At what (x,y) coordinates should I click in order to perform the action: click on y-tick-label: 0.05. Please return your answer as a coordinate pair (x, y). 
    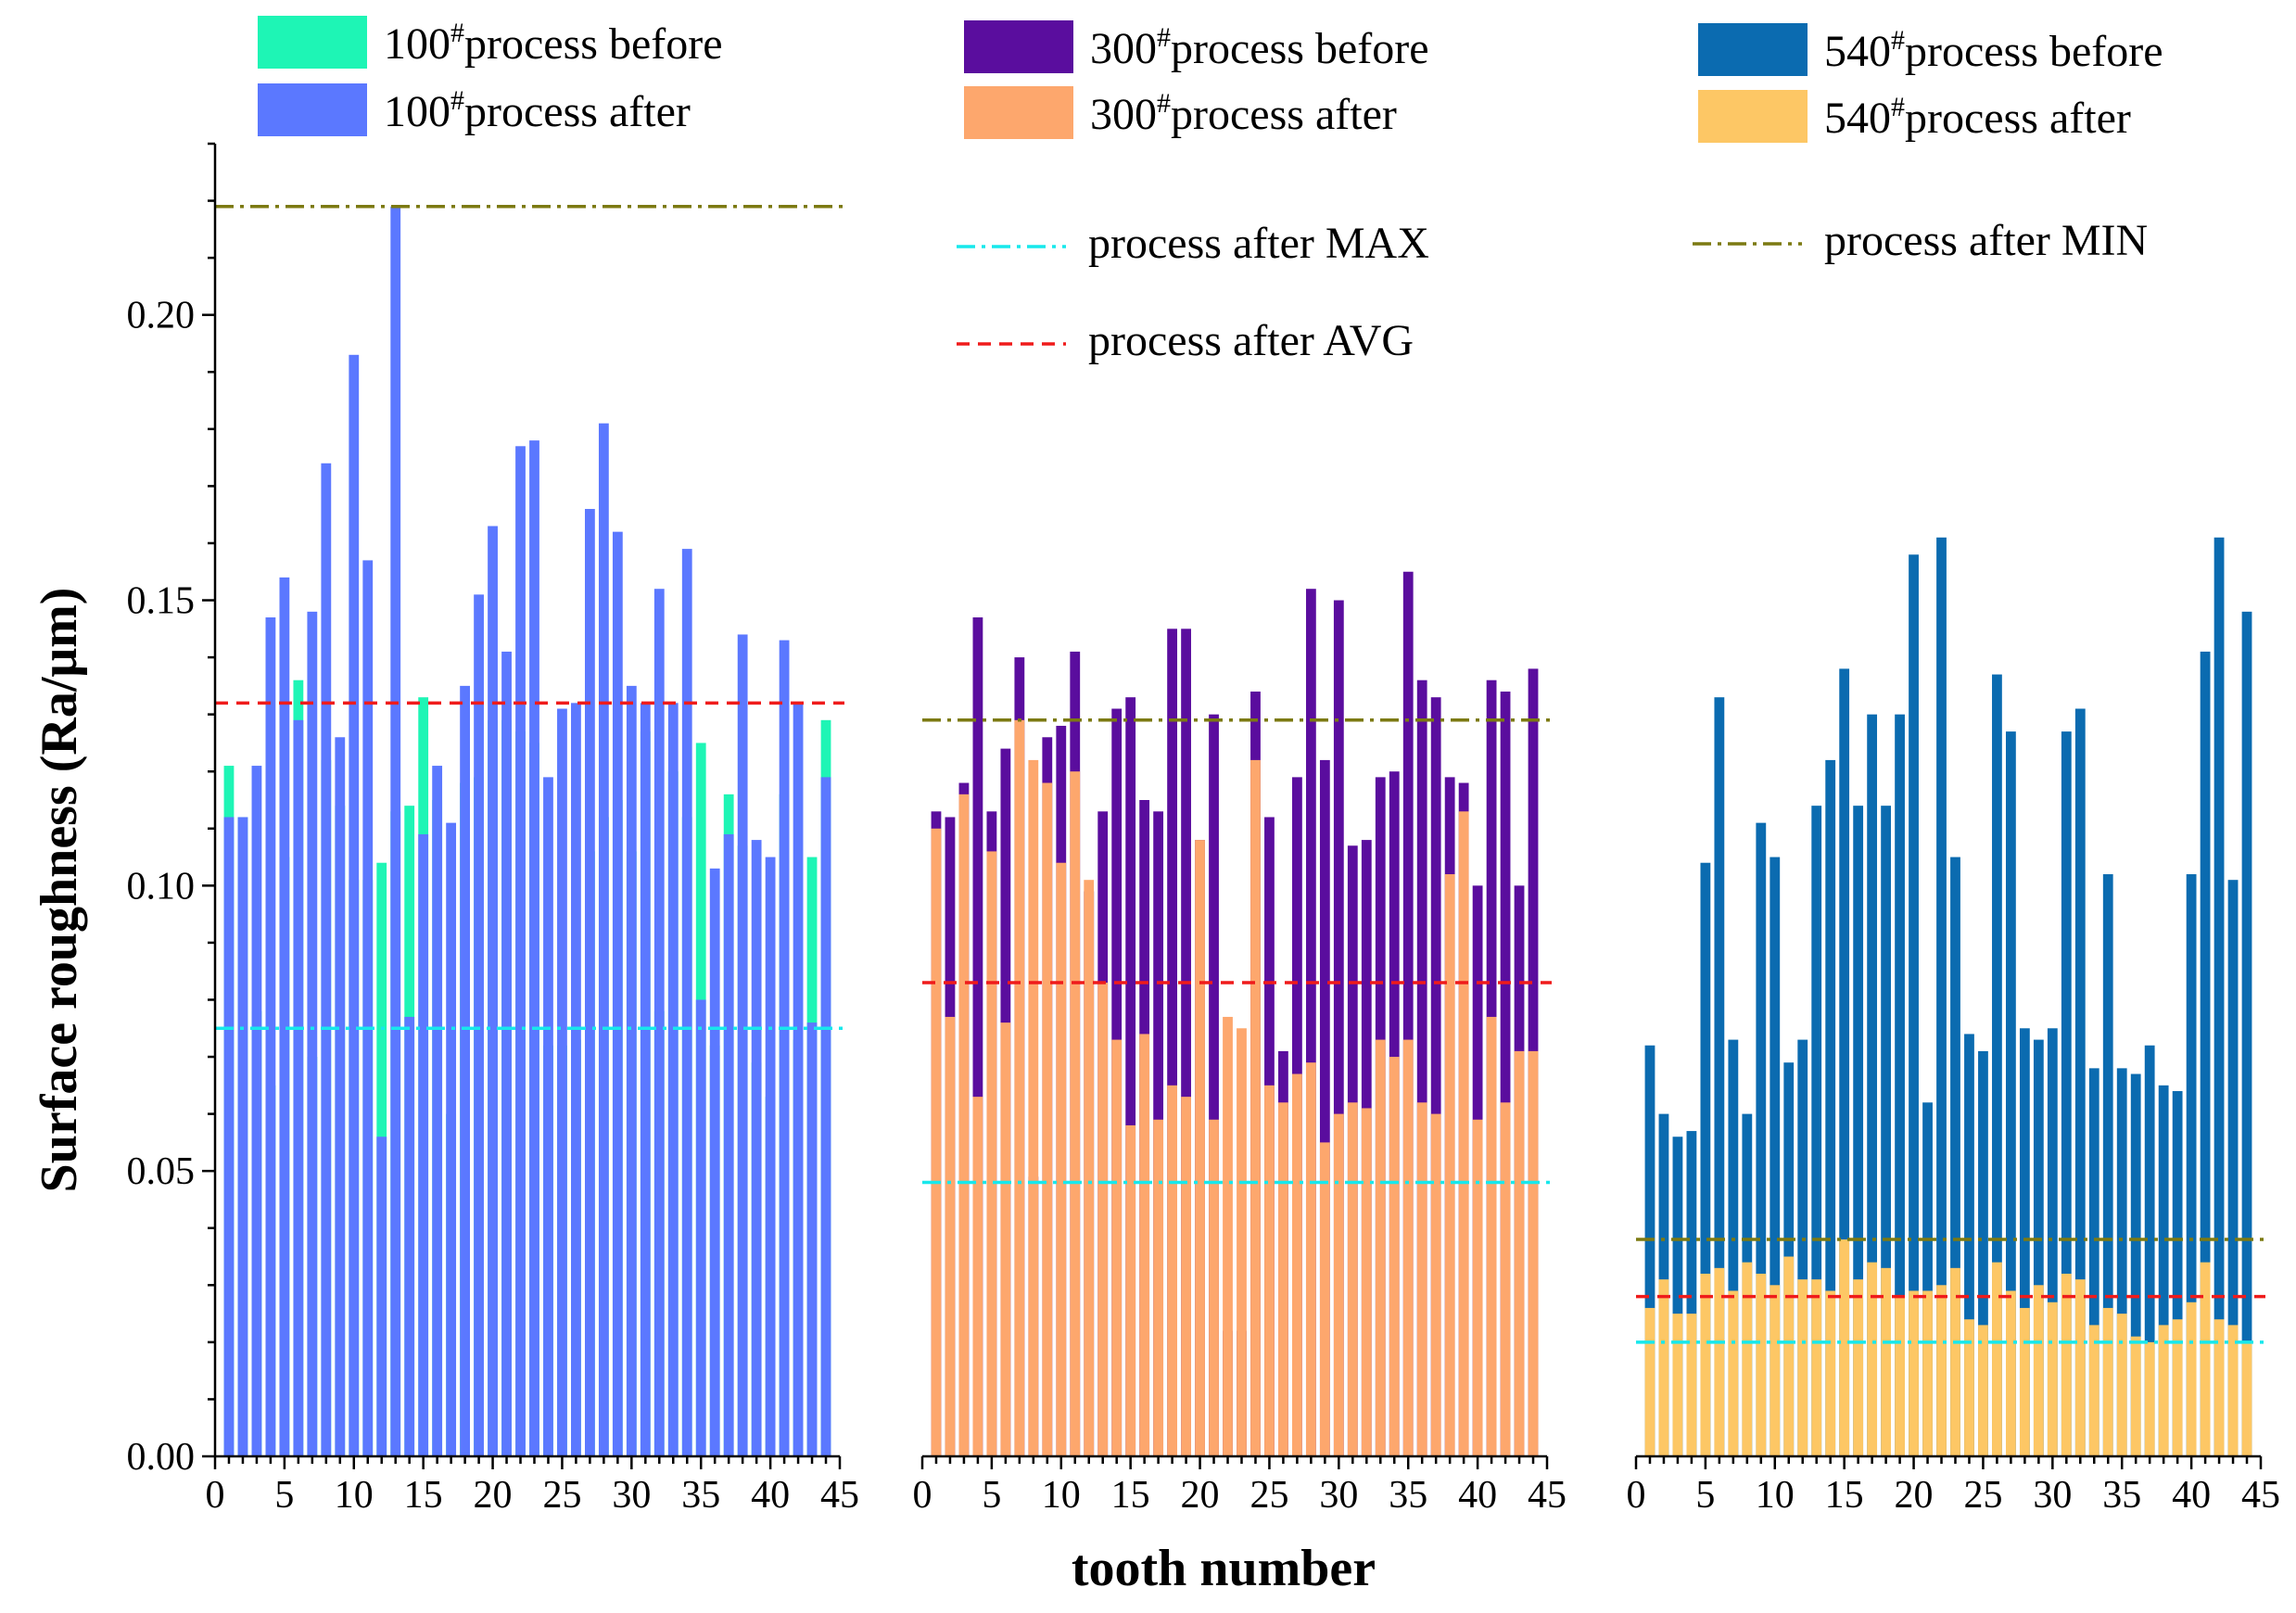
    Looking at the image, I should click on (161, 1171).